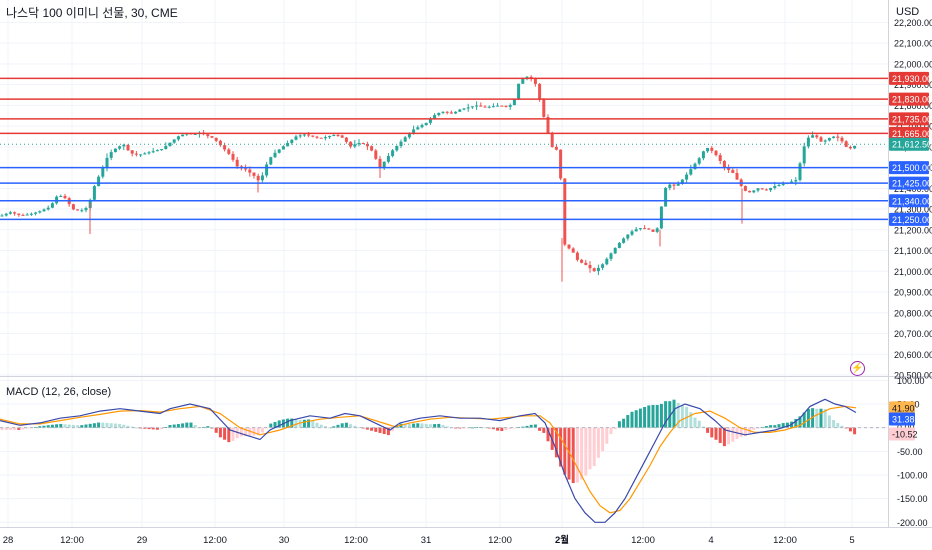  What do you see at coordinates (910, 119) in the screenshot?
I see `resistance-level-badge: 21,735.00` at bounding box center [910, 119].